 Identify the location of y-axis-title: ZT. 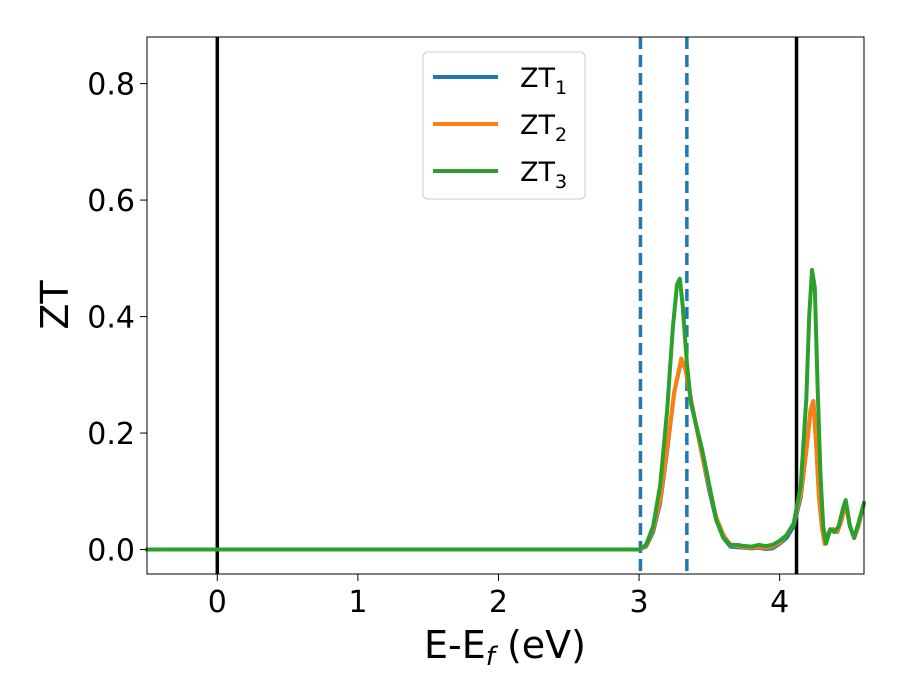
(55, 305).